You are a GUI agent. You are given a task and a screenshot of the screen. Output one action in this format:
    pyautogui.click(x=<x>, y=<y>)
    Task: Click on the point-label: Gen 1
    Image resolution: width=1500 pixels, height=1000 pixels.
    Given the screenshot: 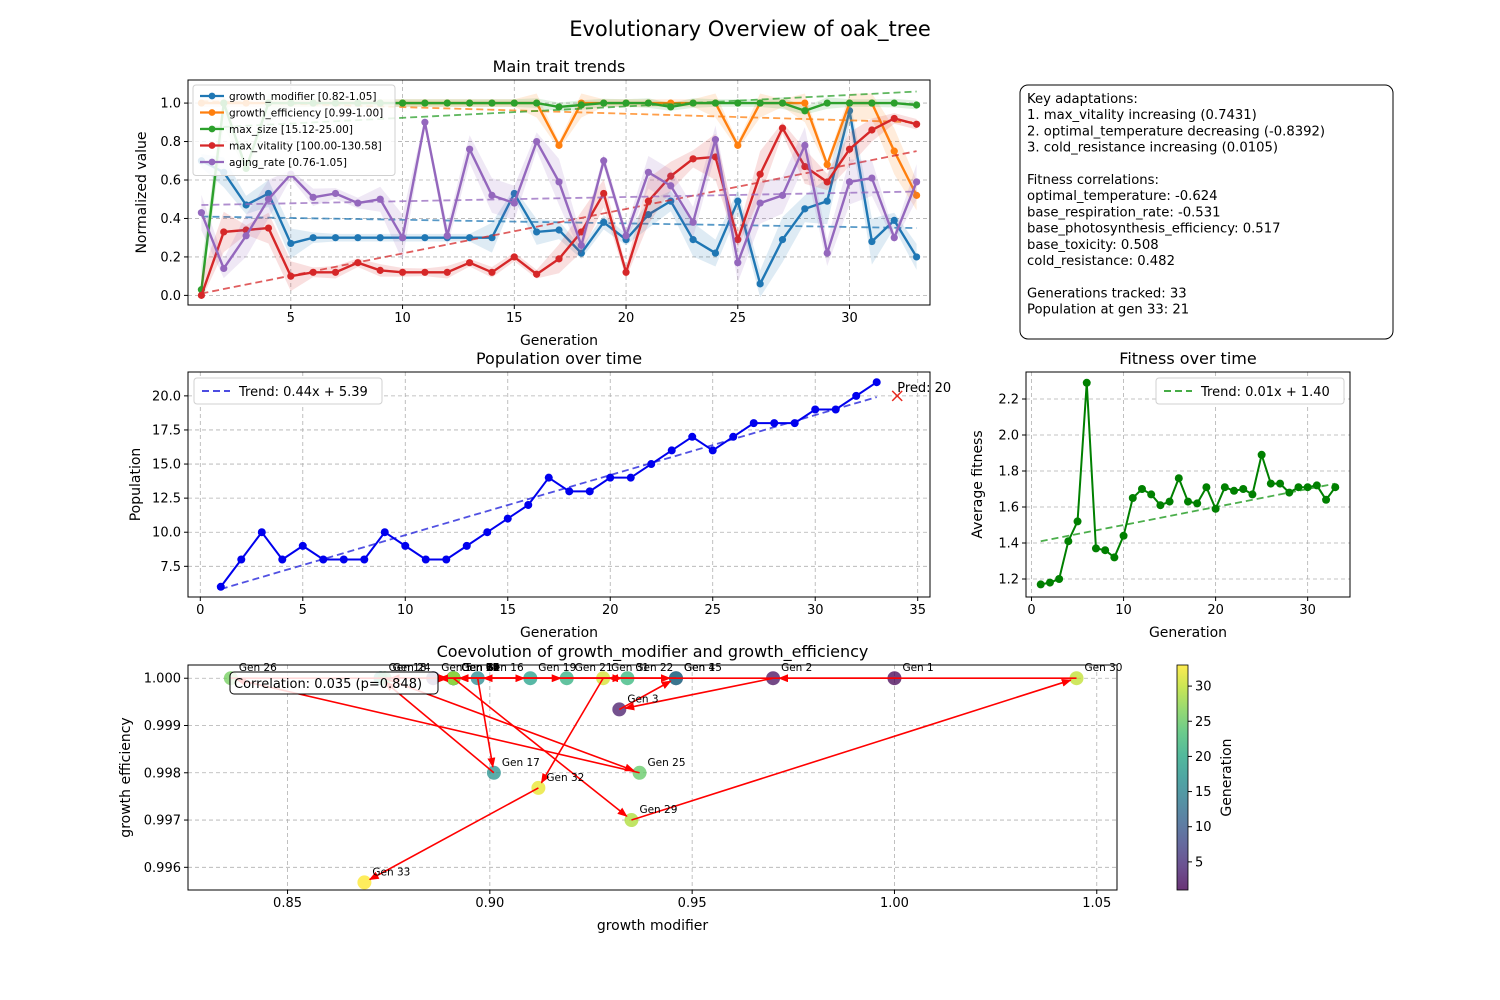 What is the action you would take?
    pyautogui.click(x=917, y=668)
    